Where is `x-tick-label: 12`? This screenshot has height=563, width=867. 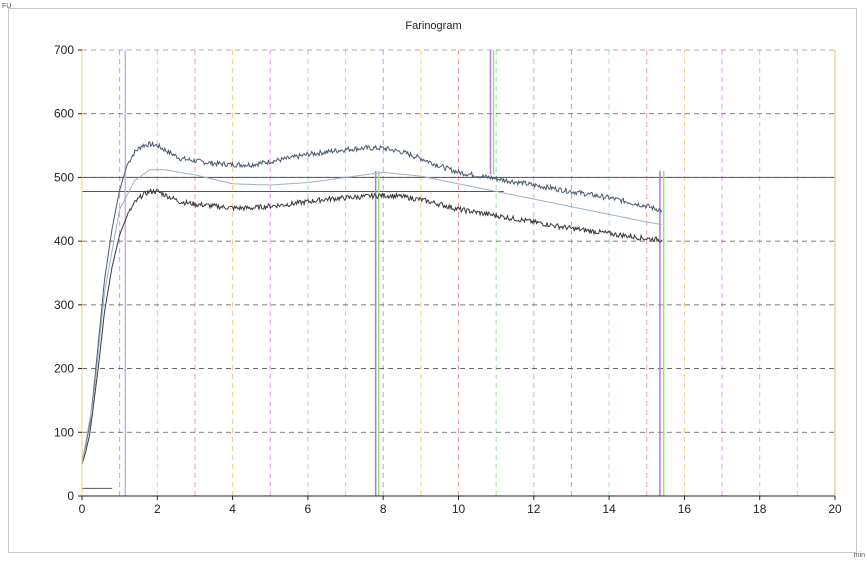
x-tick-label: 12 is located at coordinates (534, 509).